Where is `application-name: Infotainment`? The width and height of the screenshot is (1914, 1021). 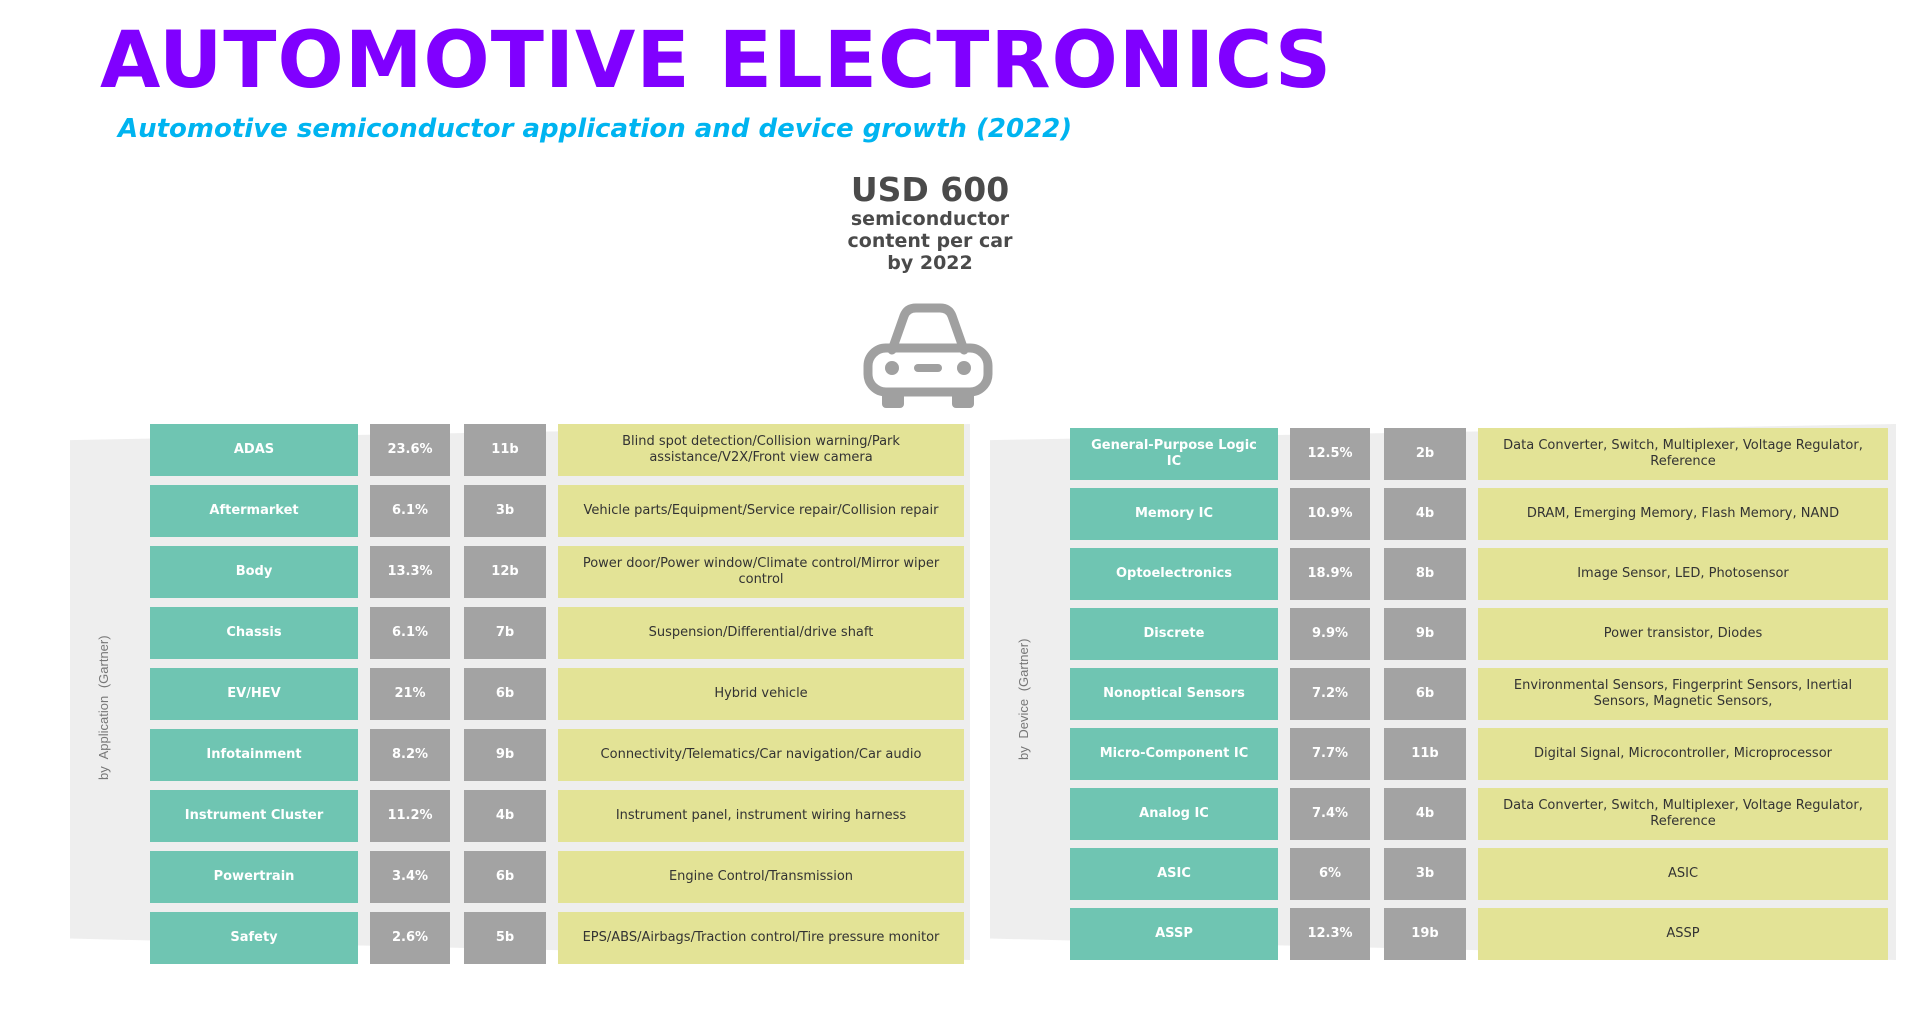
application-name: Infotainment is located at coordinates (254, 755).